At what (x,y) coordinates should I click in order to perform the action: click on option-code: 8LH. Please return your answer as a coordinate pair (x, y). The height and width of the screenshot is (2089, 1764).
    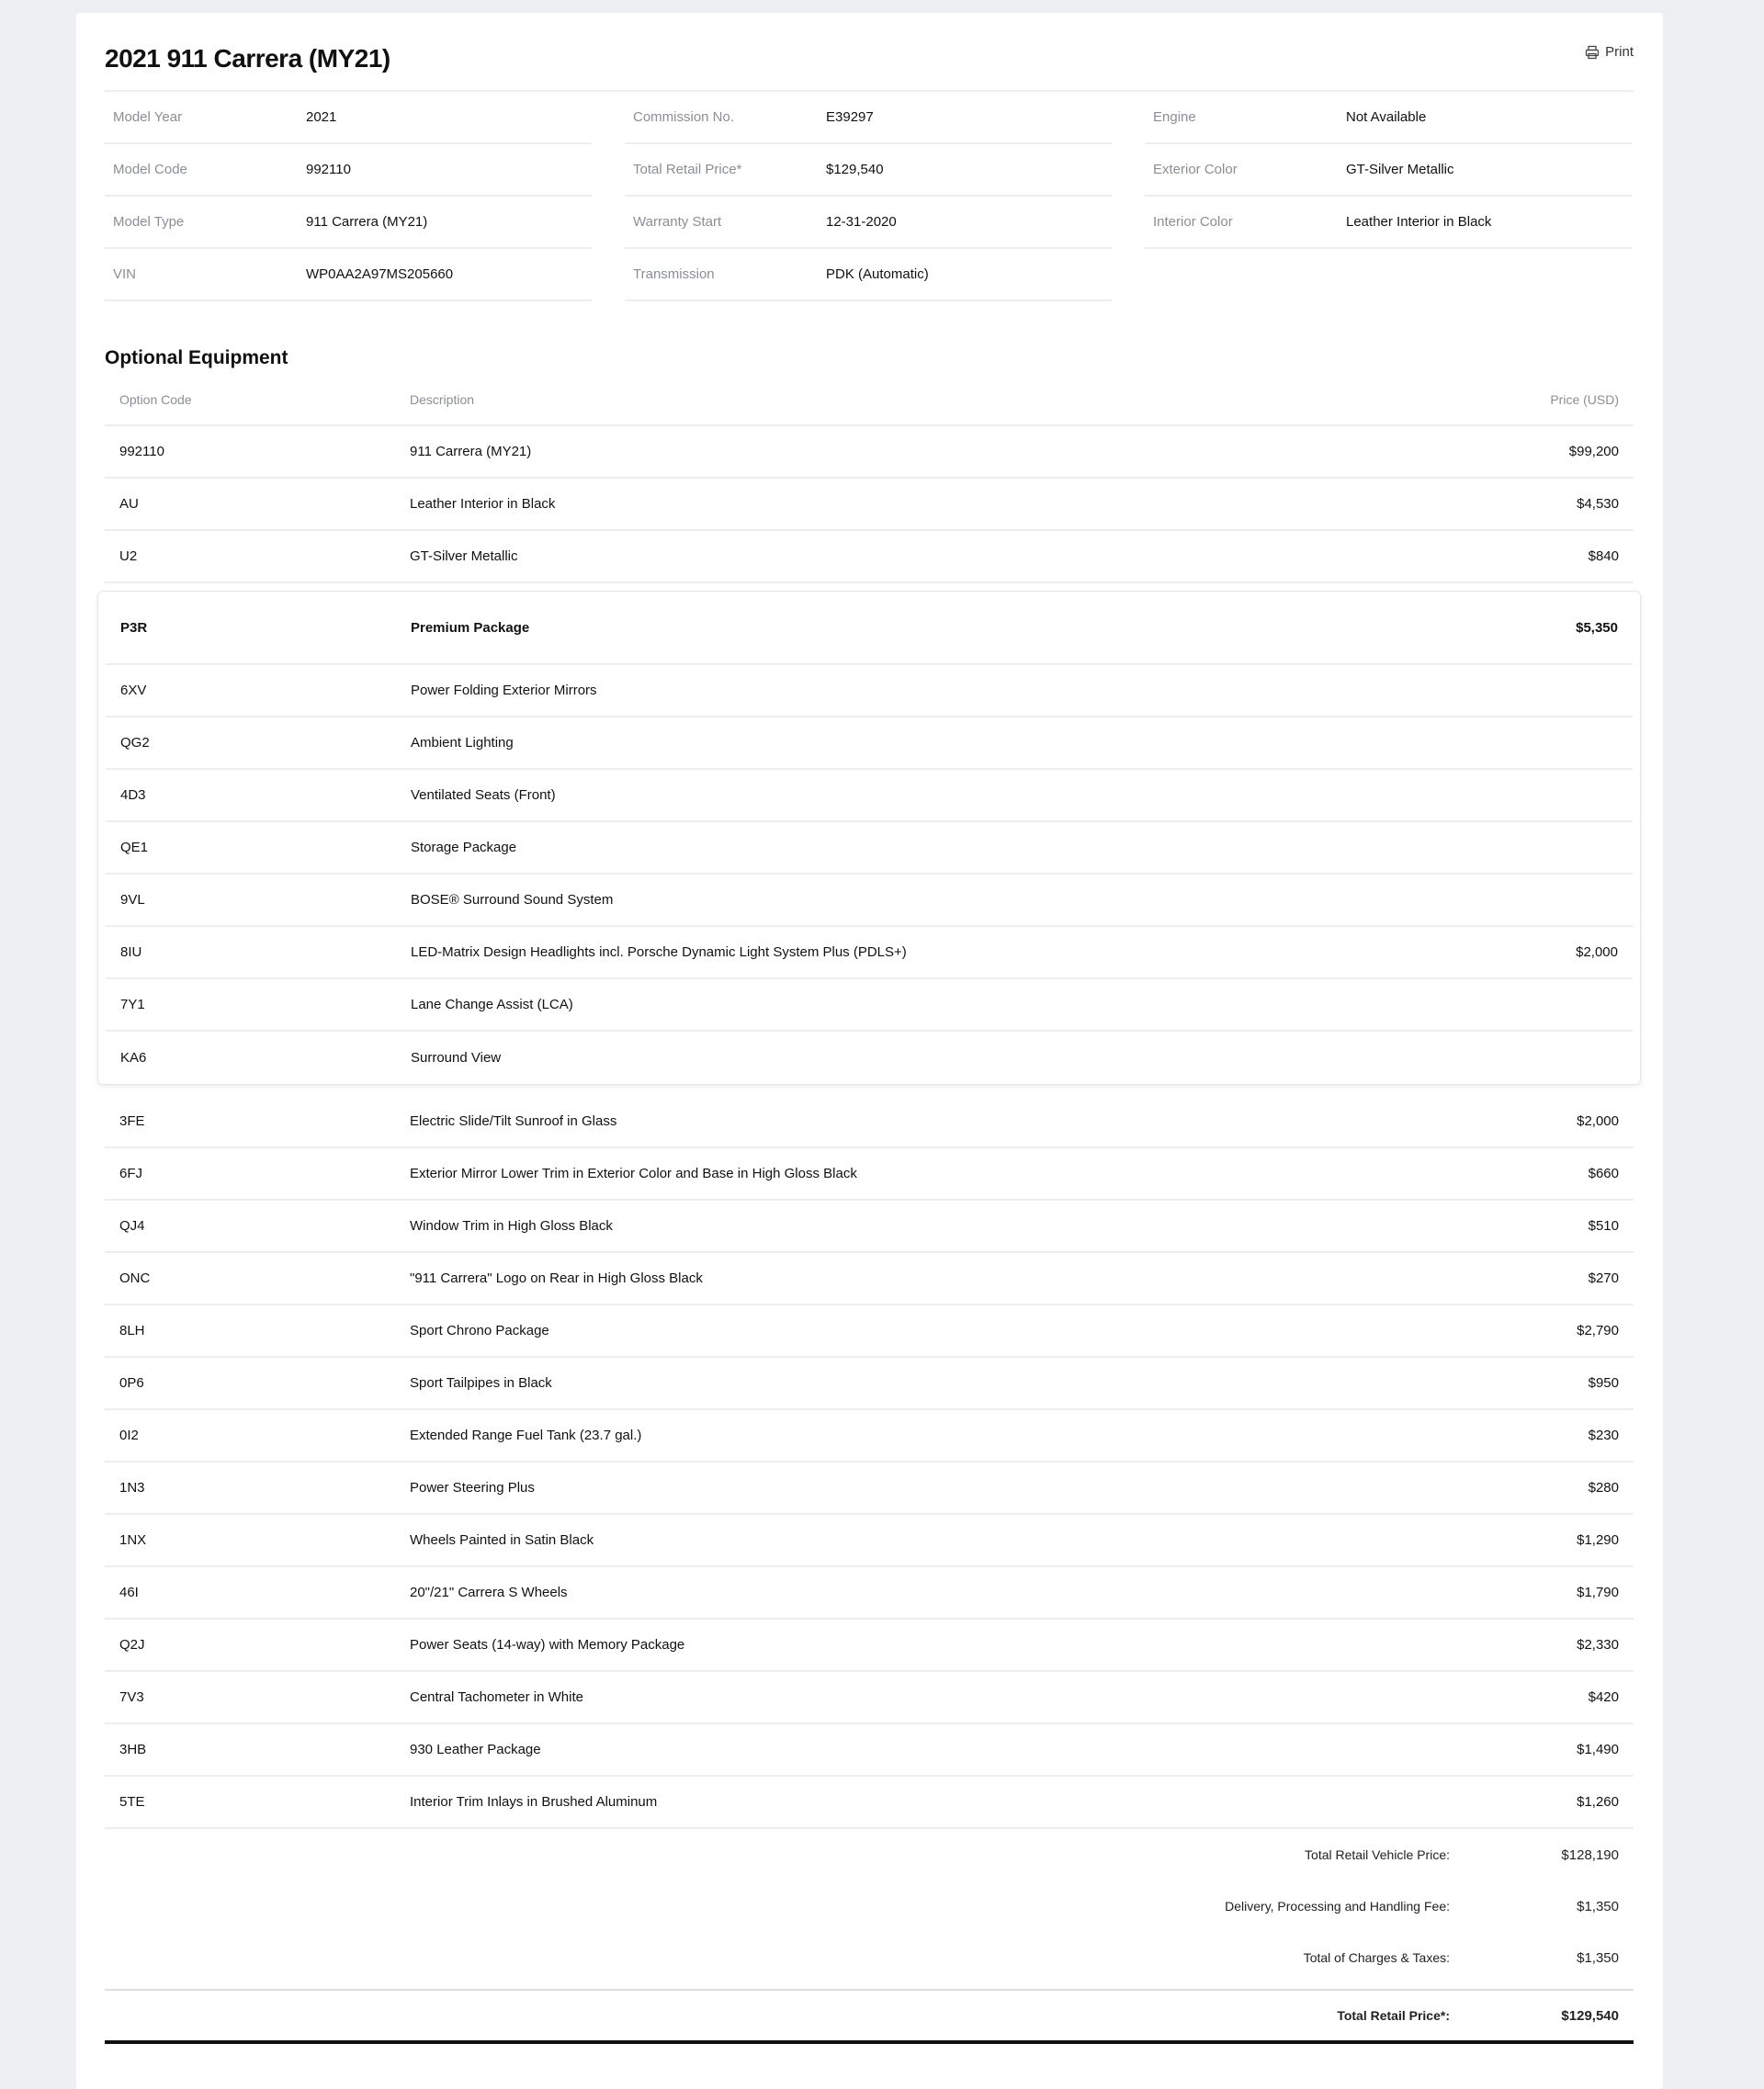
    Looking at the image, I should click on (132, 1331).